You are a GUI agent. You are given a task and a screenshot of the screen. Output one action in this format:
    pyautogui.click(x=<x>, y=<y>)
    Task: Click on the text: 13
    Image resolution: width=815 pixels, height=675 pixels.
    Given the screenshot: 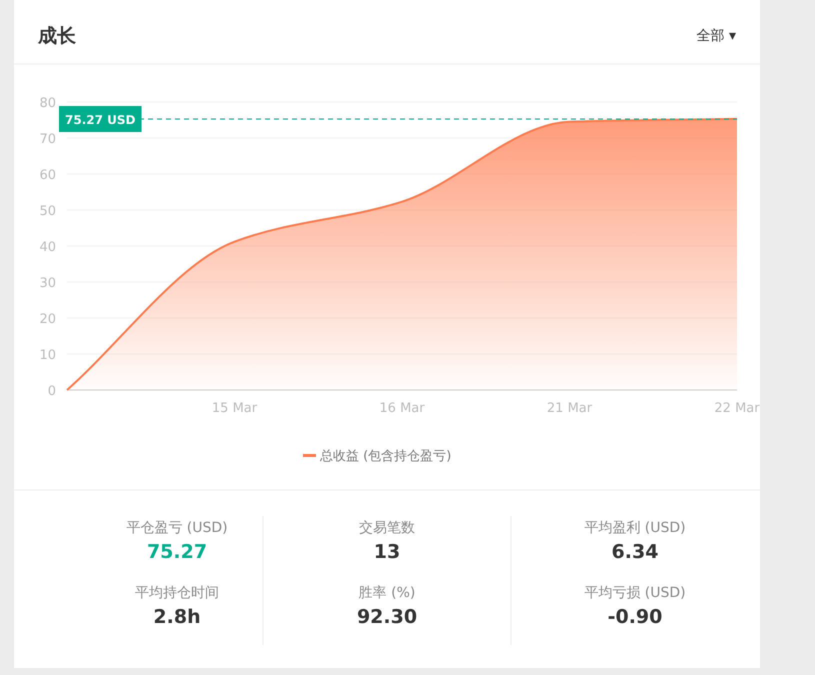 What is the action you would take?
    pyautogui.click(x=387, y=552)
    